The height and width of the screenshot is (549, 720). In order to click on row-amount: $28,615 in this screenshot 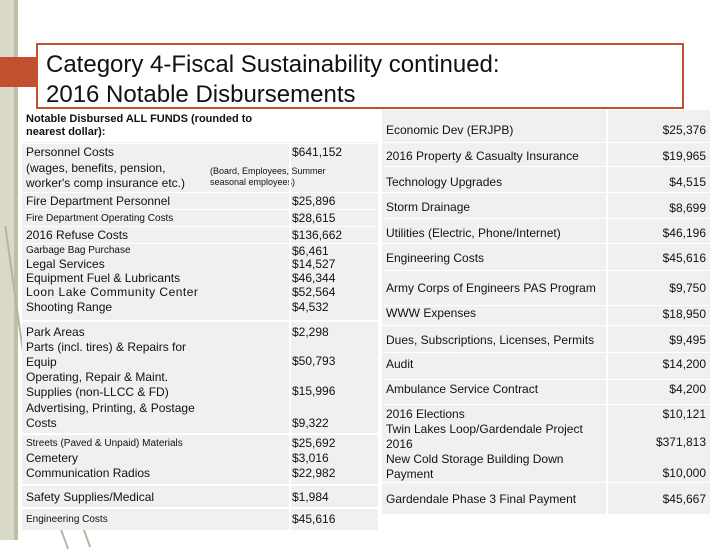, I will do `click(314, 218)`.